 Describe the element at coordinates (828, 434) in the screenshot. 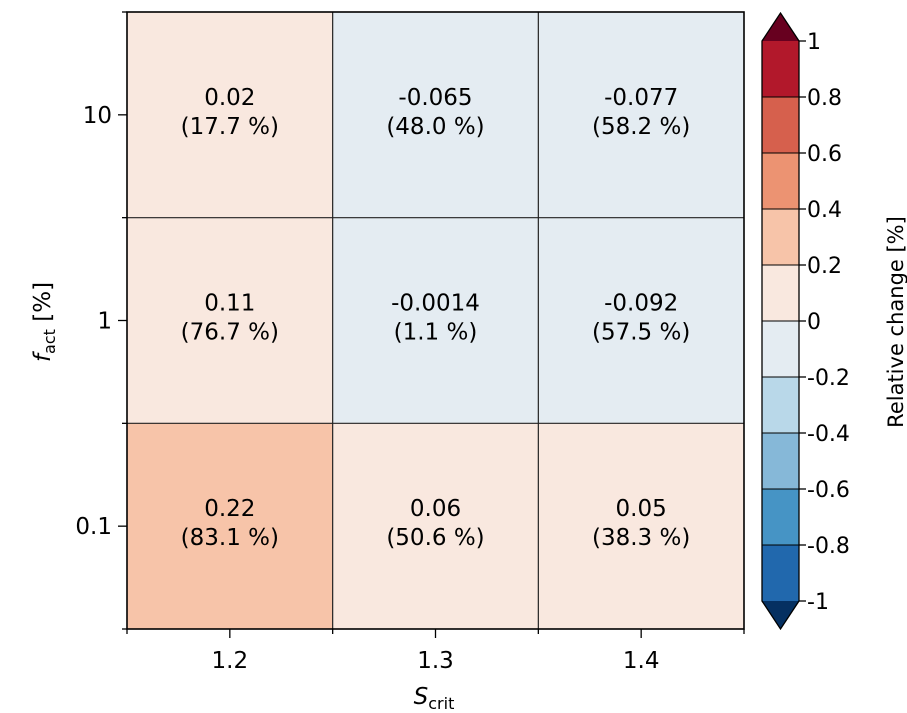

I see `colorbar-tick-label: -0.4` at that location.